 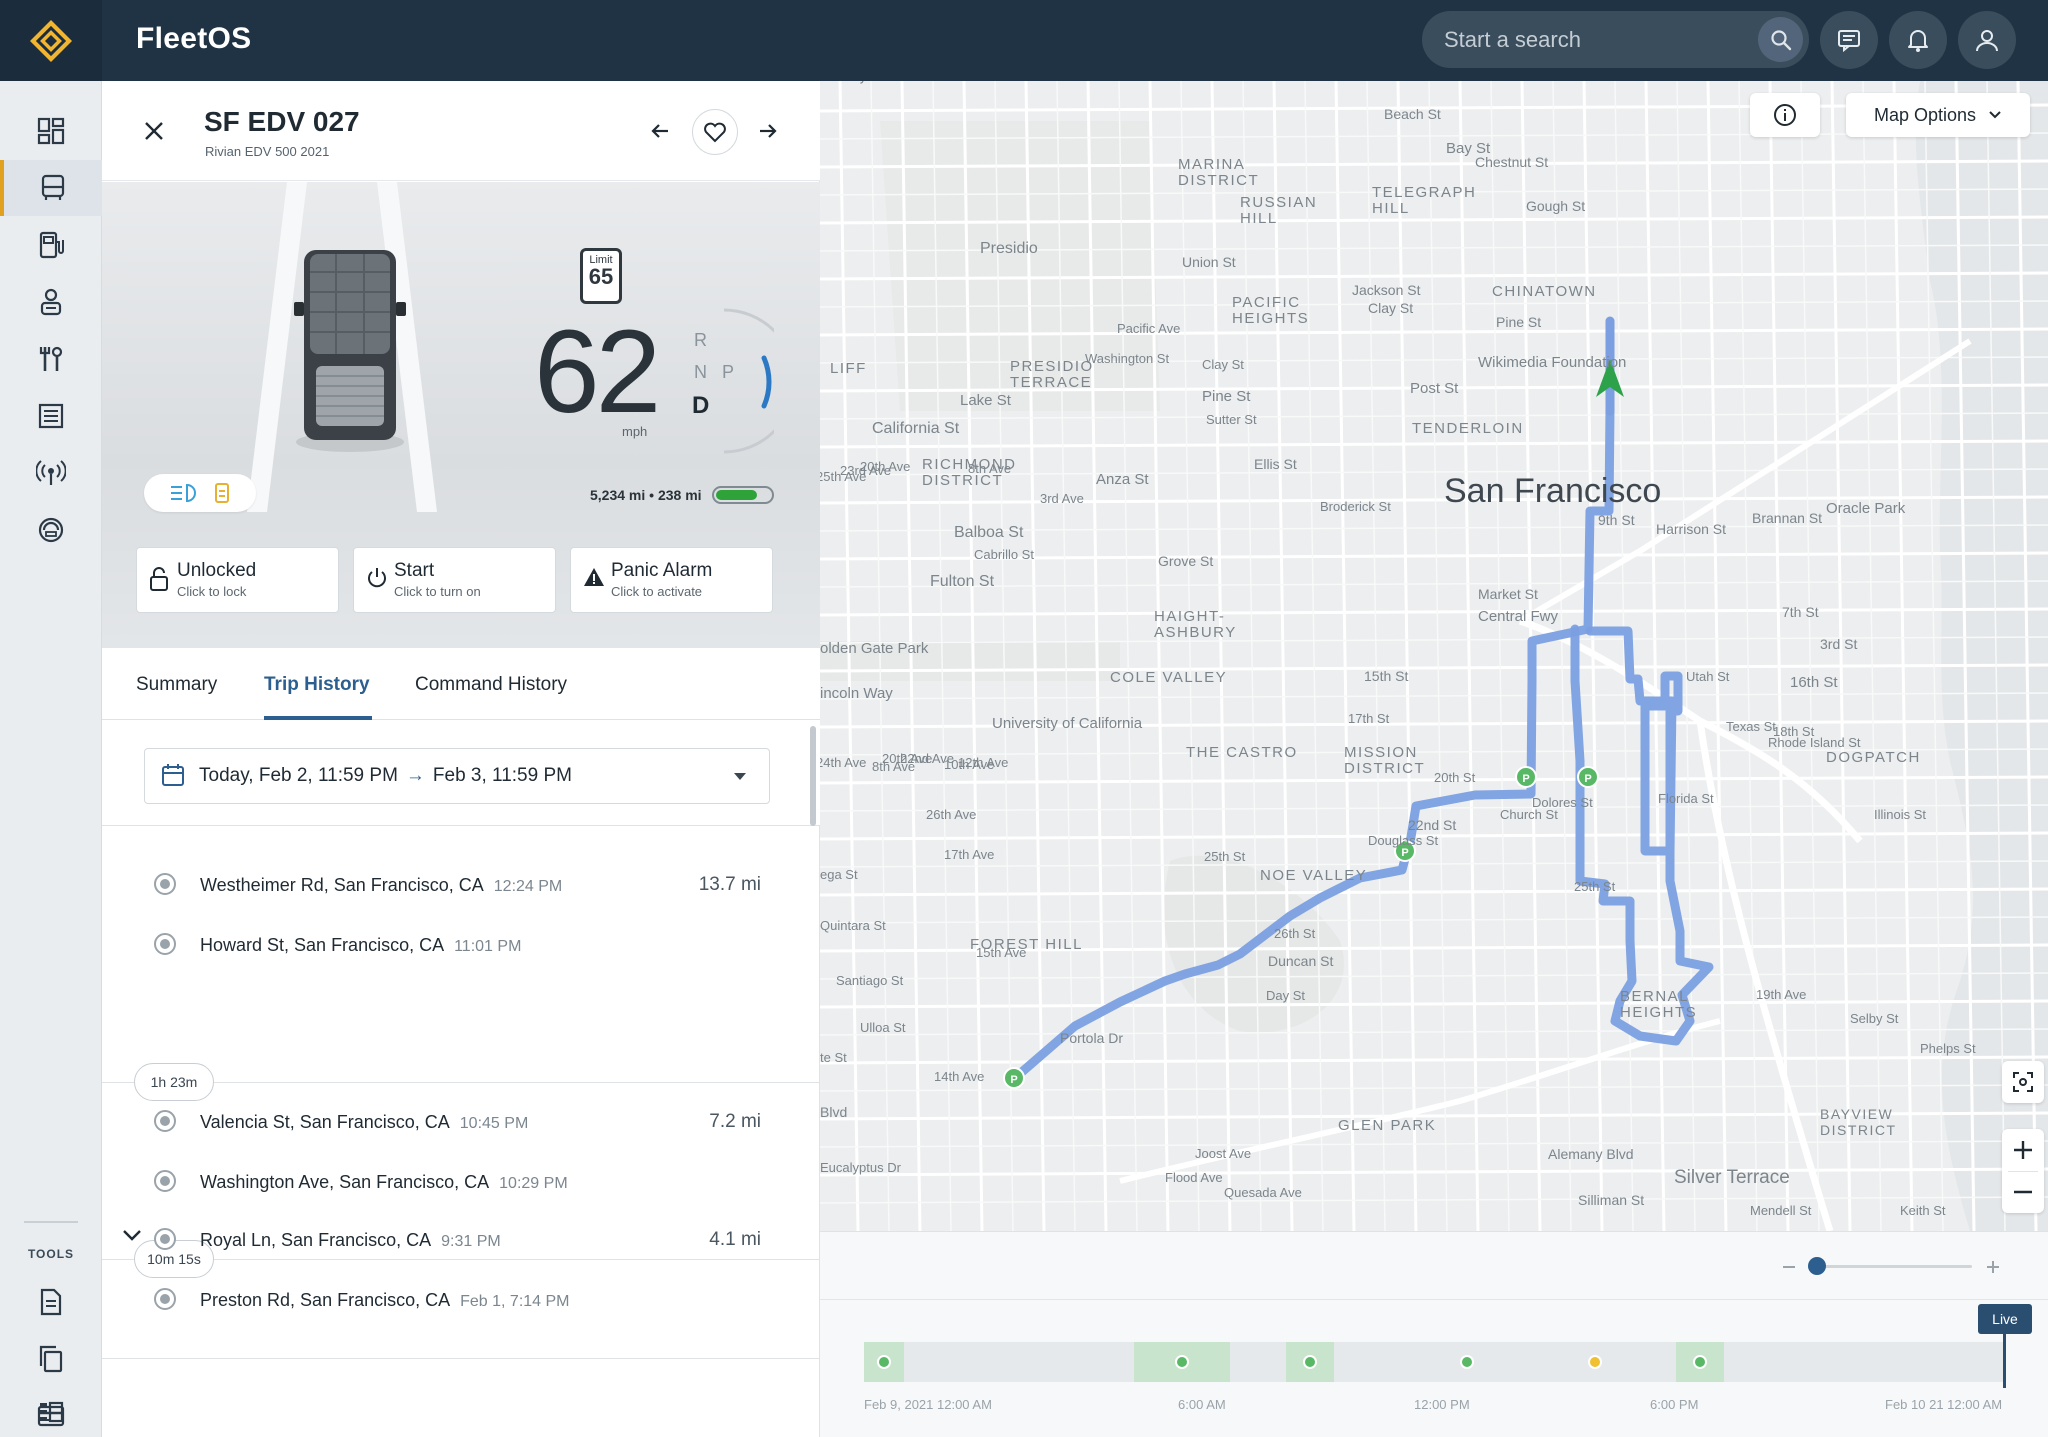 I want to click on trip-stop: Royal Ln, San Francisco, CA 9:31 PM, so click(x=461, y=1240).